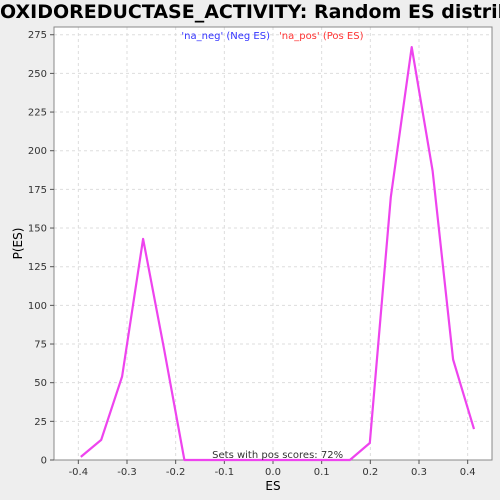 The width and height of the screenshot is (500, 500). Describe the element at coordinates (225, 472) in the screenshot. I see `x-tick-label: -0.1` at that location.